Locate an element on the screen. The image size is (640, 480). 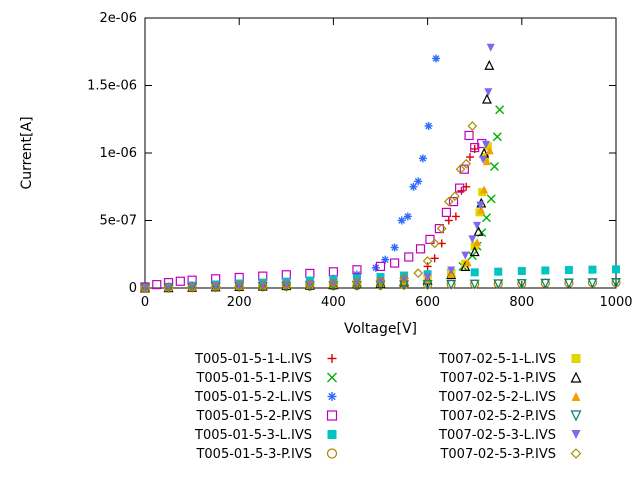
y-tick-label: 5e-07 is located at coordinates (118, 221).